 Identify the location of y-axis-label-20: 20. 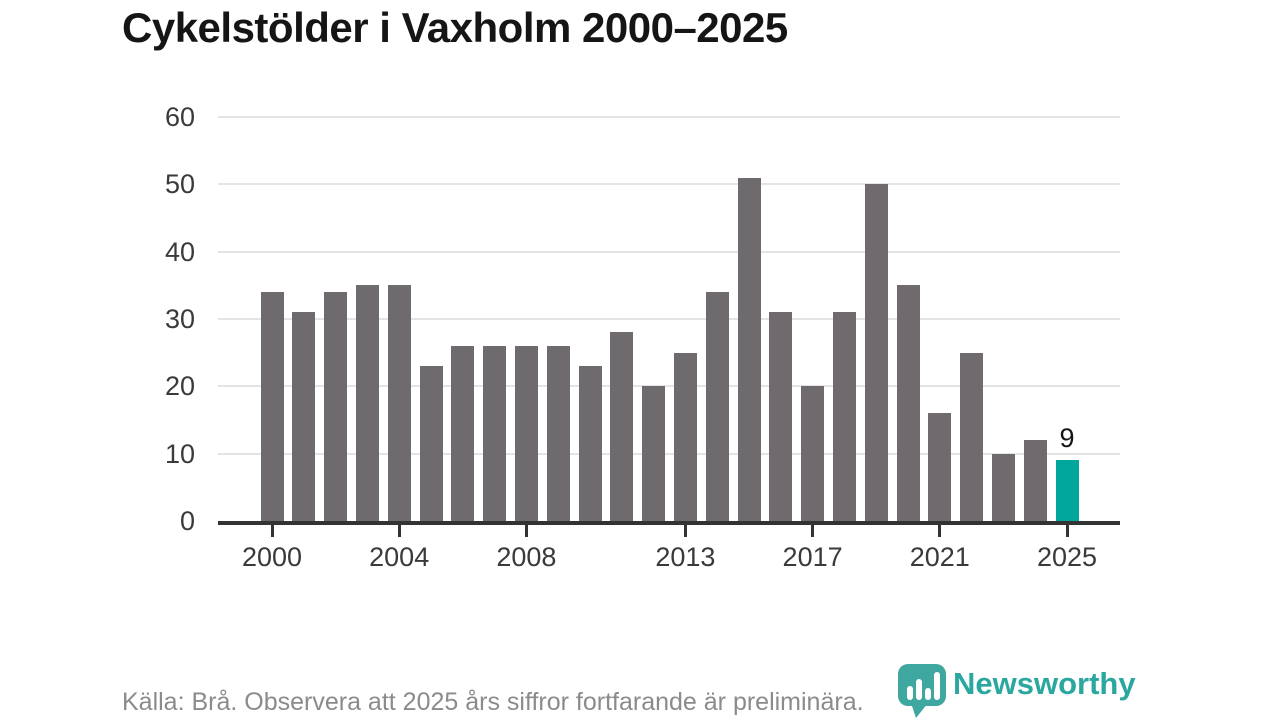
(179, 386).